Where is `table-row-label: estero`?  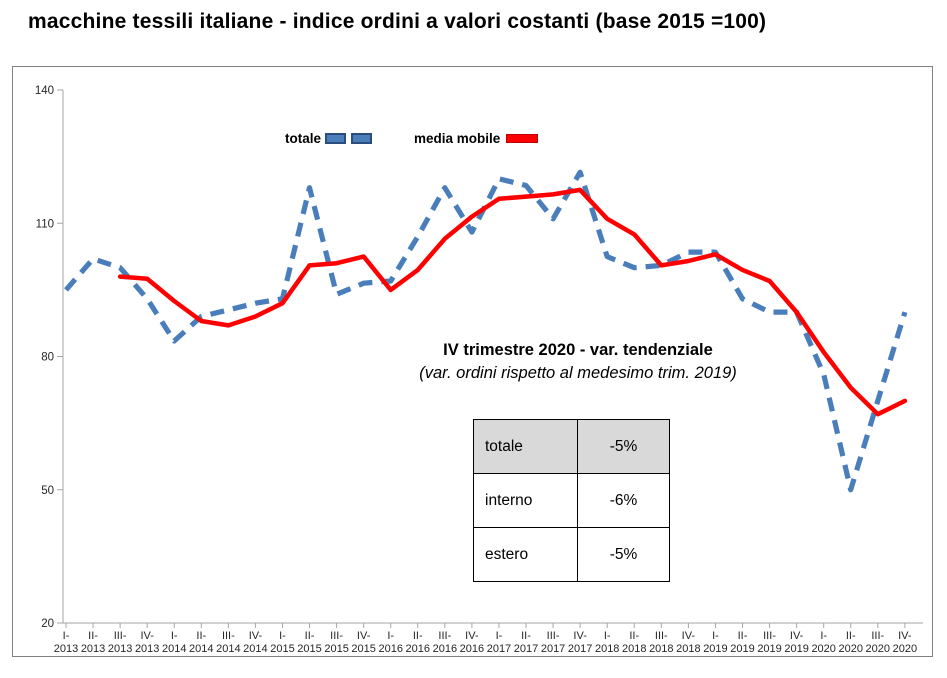 table-row-label: estero is located at coordinates (525, 554).